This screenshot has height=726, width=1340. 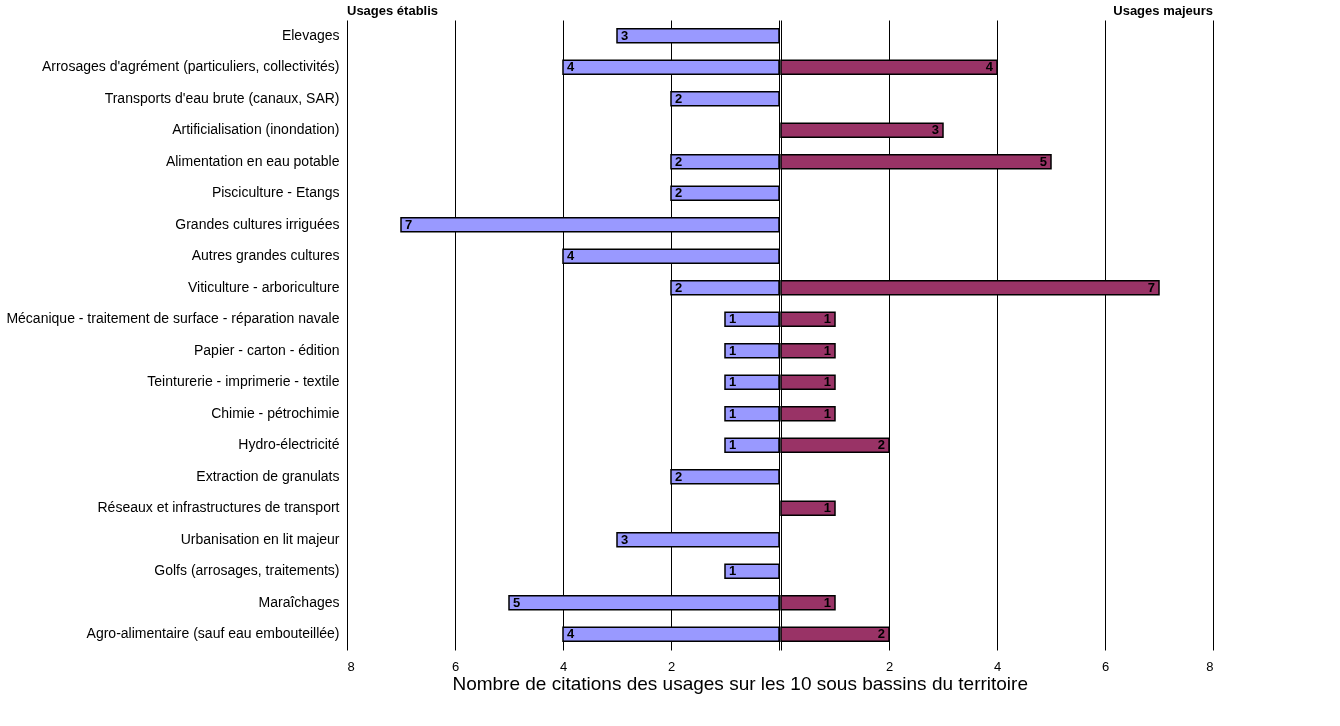 I want to click on chart-title: Usages établis, so click(x=393, y=10).